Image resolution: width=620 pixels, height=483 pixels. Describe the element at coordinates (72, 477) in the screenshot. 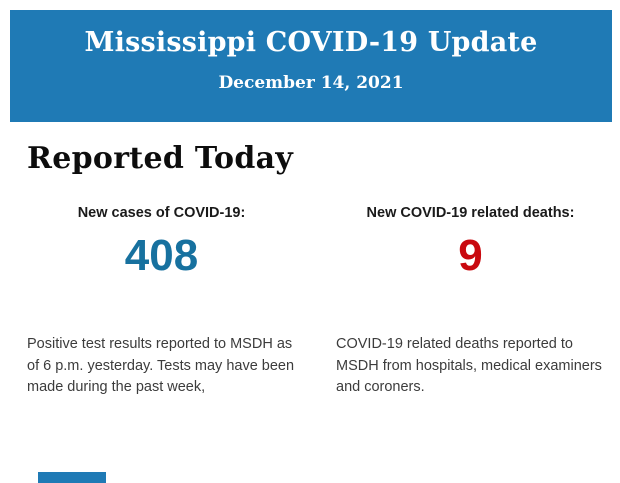

I see `next-section-partial-bar` at that location.